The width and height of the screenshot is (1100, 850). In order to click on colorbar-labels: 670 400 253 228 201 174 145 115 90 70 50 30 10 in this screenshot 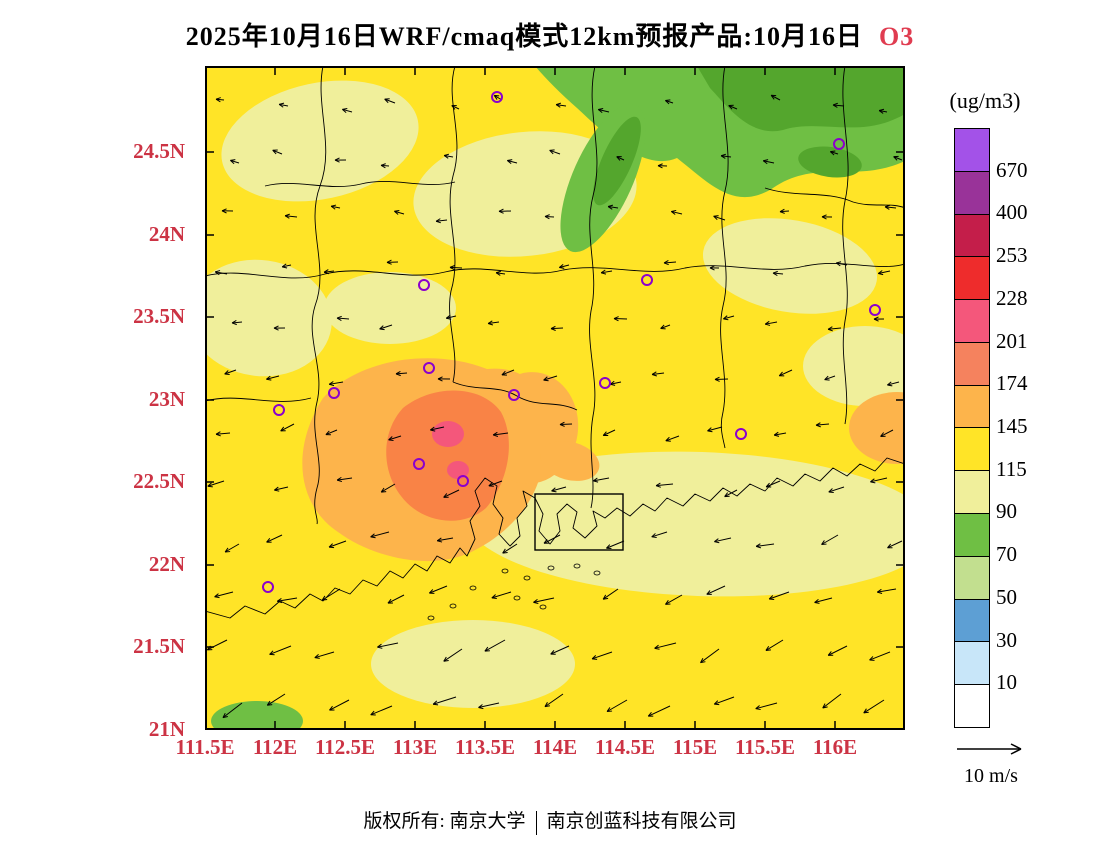, I will do `click(1031, 427)`.